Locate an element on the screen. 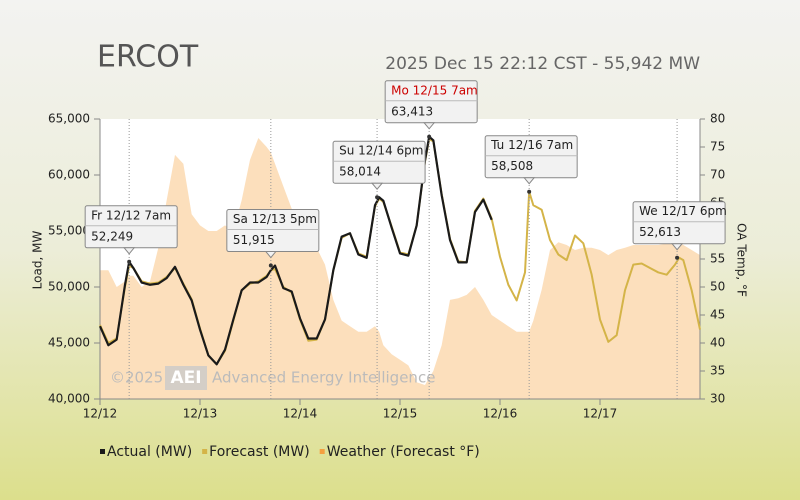 This screenshot has height=500, width=800. annotation-value: 51,915 is located at coordinates (254, 240).